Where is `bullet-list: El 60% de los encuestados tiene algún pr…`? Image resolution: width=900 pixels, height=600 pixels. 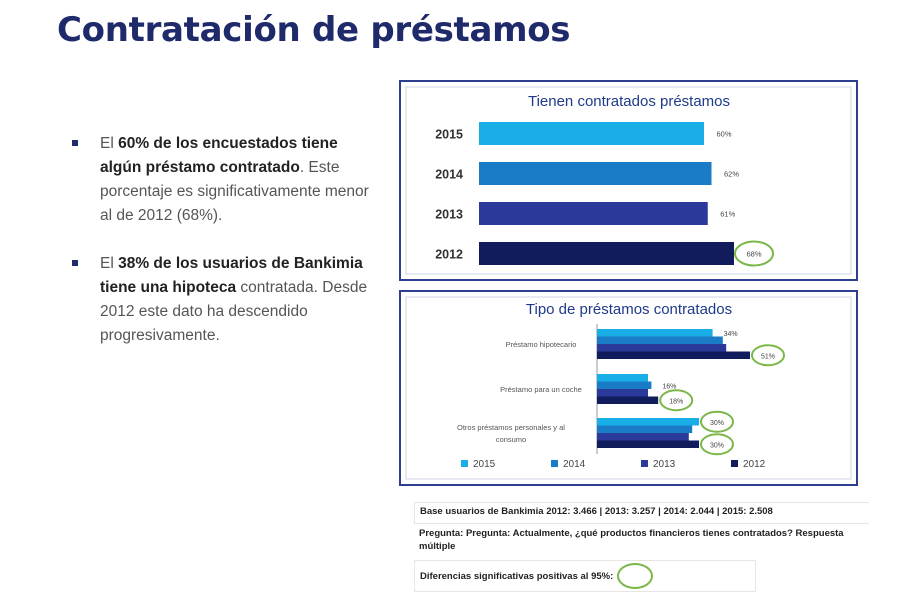
bullet-list: El 60% de los encuestados tiene algún pr… is located at coordinates (222, 252).